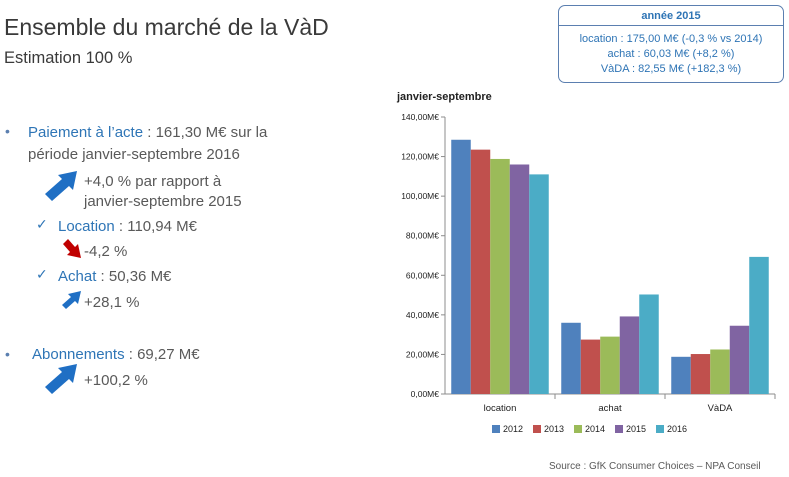 The image size is (789, 477). What do you see at coordinates (500, 276) in the screenshot?
I see `bar-location-2014` at bounding box center [500, 276].